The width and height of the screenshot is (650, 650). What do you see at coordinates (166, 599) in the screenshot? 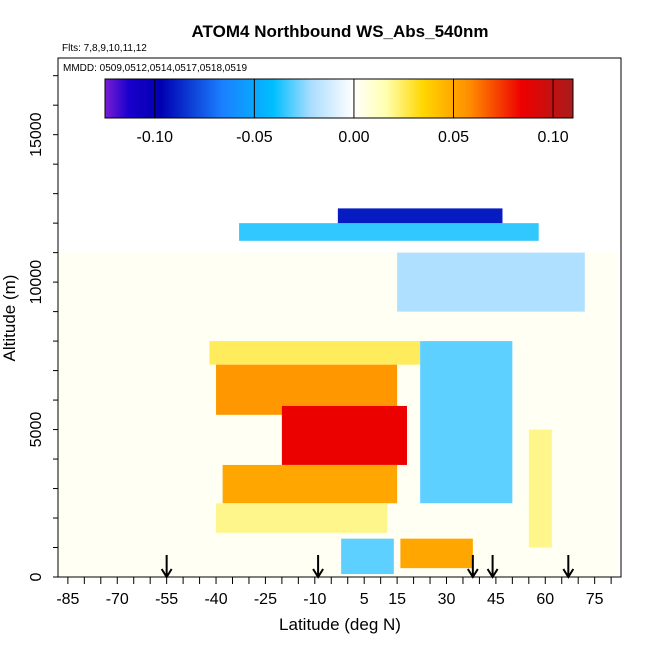
I see `x-tick-label: -55` at bounding box center [166, 599].